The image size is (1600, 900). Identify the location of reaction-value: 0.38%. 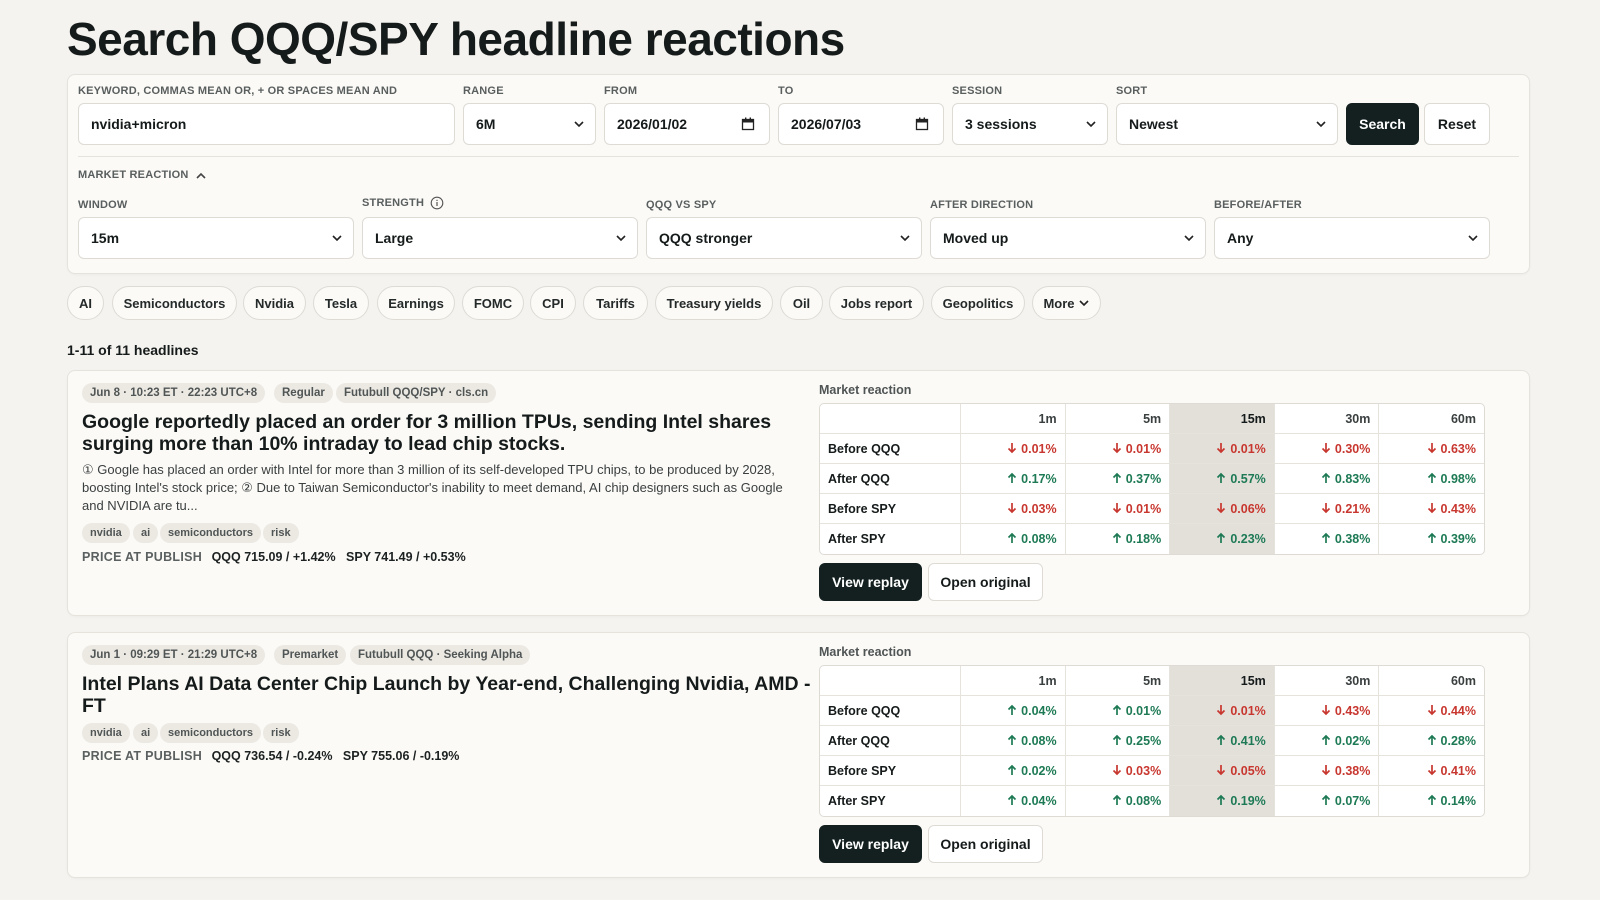
(1352, 770).